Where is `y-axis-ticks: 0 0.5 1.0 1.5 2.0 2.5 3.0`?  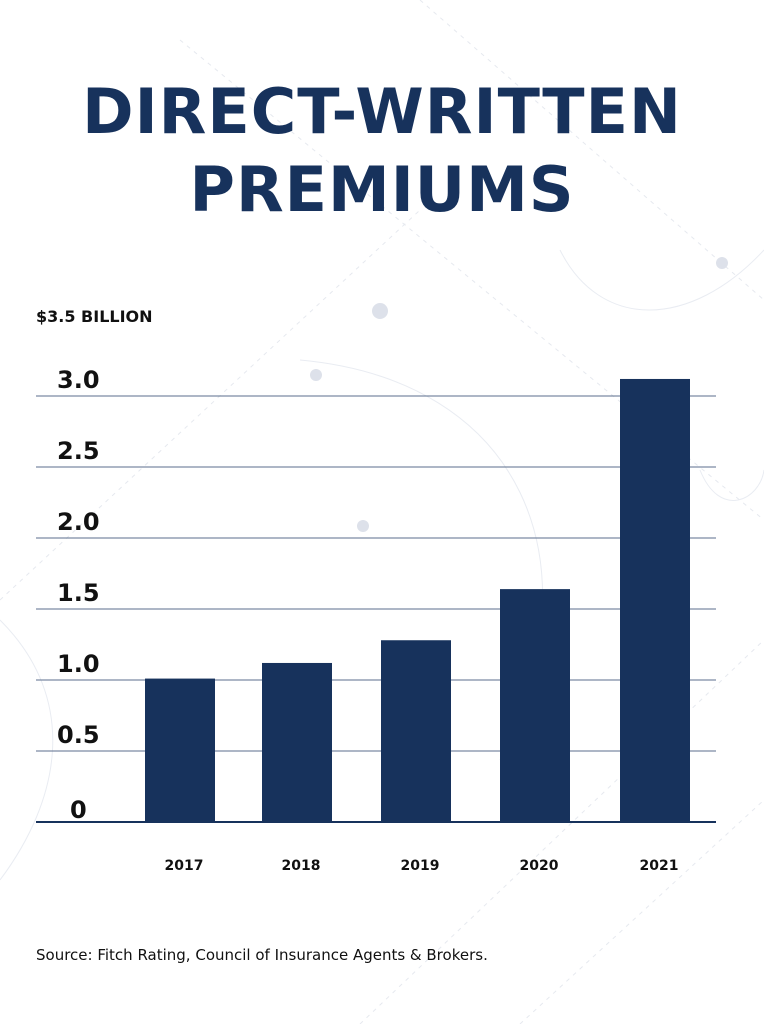
y-axis-ticks: 0 0.5 1.0 1.5 2.0 2.5 3.0 is located at coordinates (78, 595).